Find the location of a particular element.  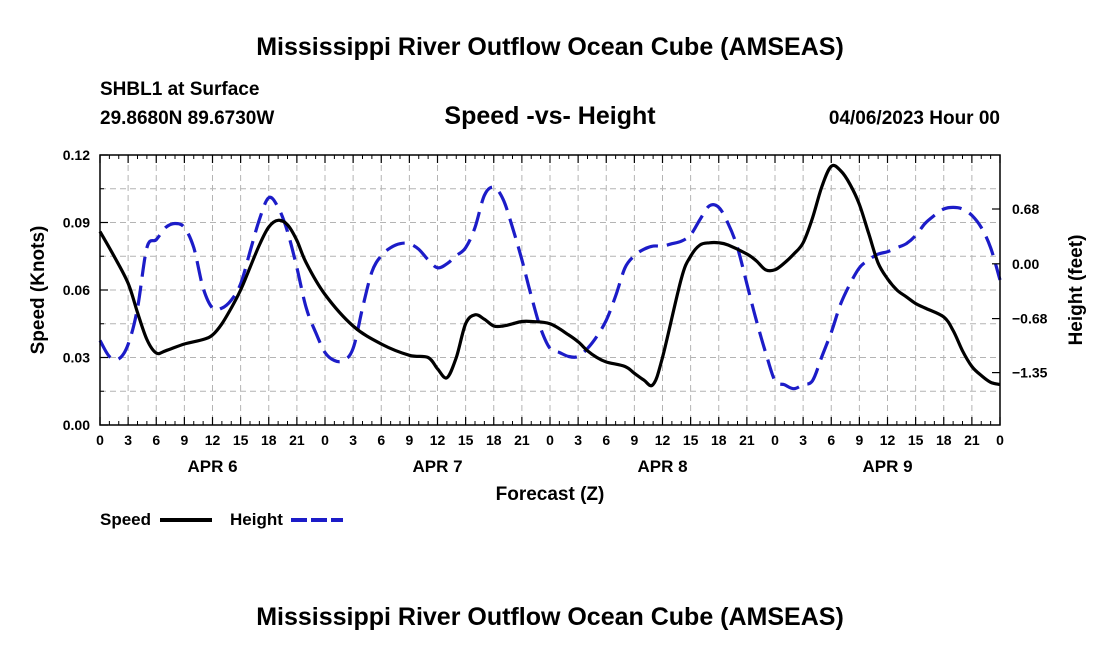

y2-tick-label: −0.68 is located at coordinates (1030, 319).